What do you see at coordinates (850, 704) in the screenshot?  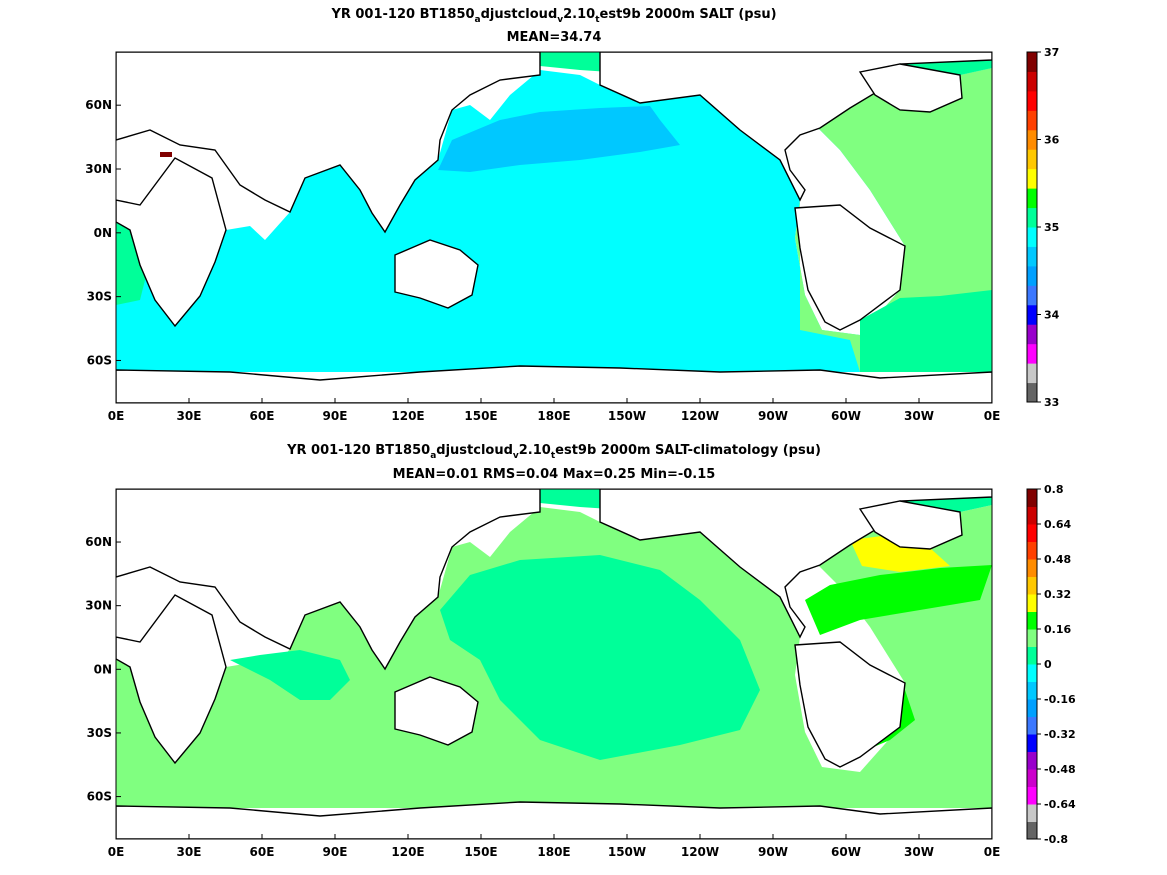 I see `bottom-south-america` at bounding box center [850, 704].